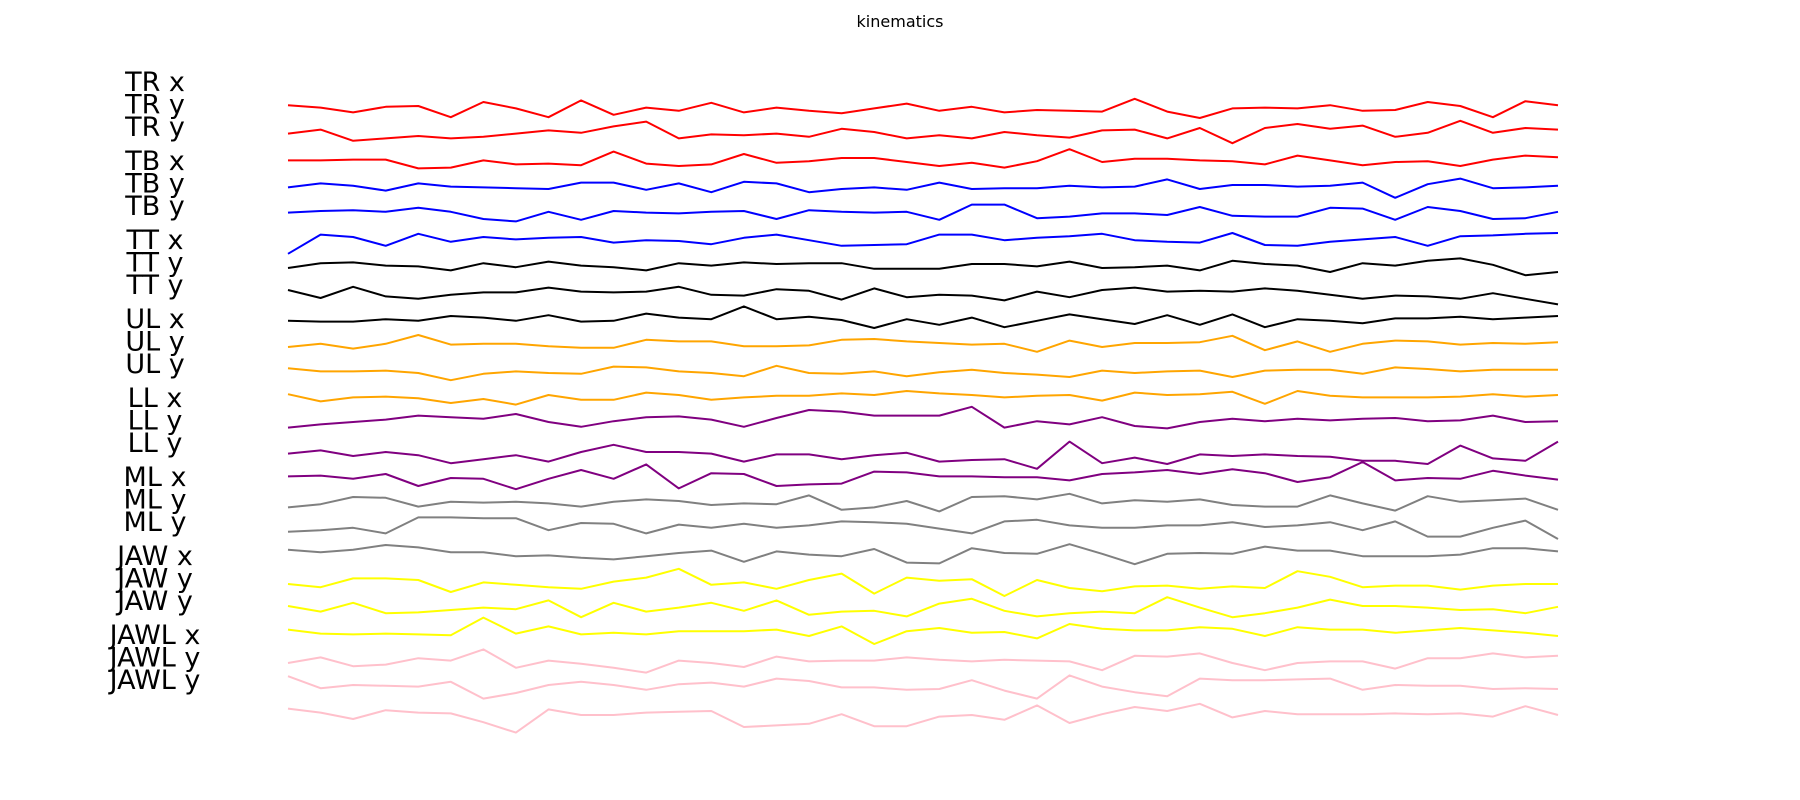 The image size is (1800, 800). Describe the element at coordinates (154, 319) in the screenshot. I see `row-label-10: UL x` at that location.